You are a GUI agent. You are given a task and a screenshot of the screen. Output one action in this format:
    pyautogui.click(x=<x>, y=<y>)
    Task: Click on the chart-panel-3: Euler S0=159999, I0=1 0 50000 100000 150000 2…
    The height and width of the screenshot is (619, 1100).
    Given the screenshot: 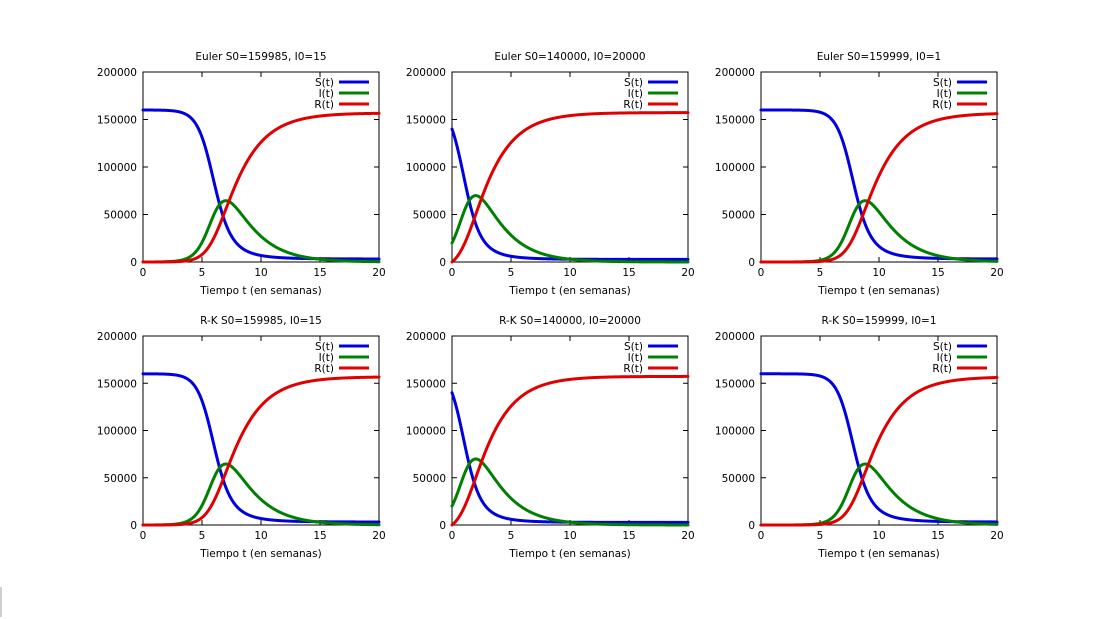 What is the action you would take?
    pyautogui.click(x=859, y=174)
    